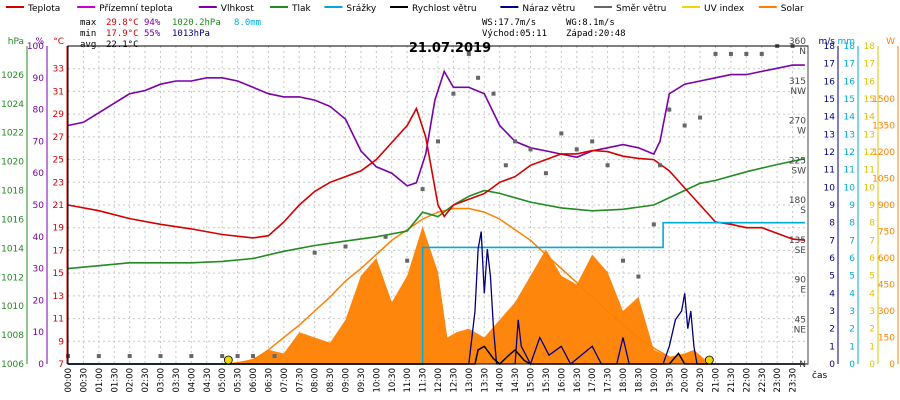 The width and height of the screenshot is (900, 400). Describe the element at coordinates (39, 42) in the screenshot. I see `axis-humidity-unit: %` at that location.